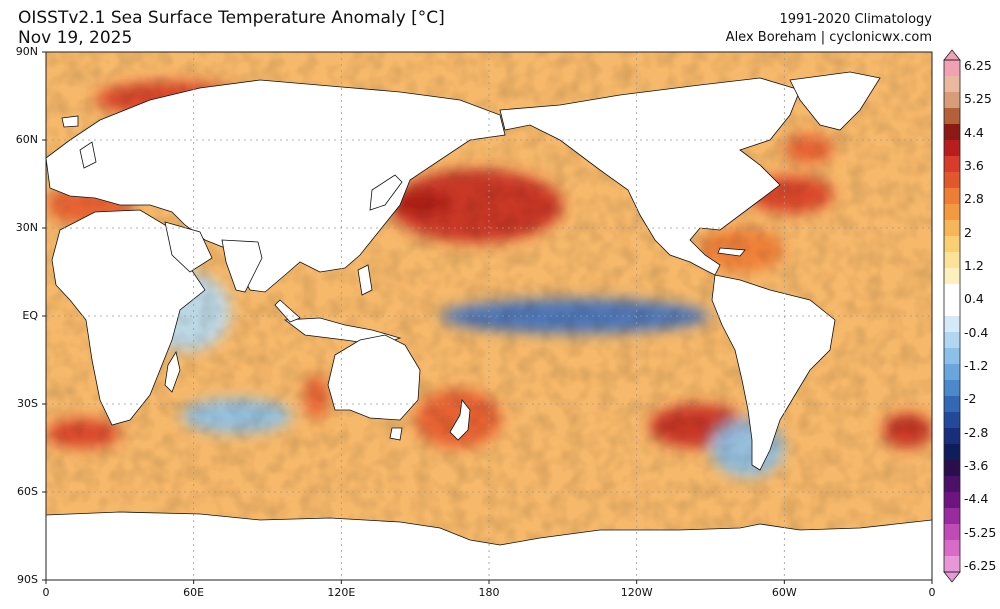 The height and width of the screenshot is (609, 1000). I want to click on colorbar-label: 4.4, so click(974, 132).